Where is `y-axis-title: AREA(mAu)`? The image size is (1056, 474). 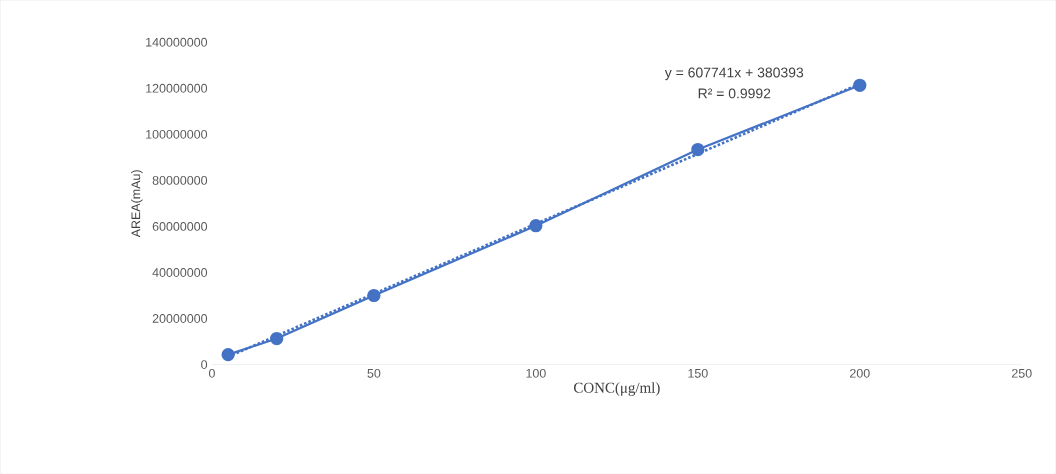 y-axis-title: AREA(mAu) is located at coordinates (137, 204).